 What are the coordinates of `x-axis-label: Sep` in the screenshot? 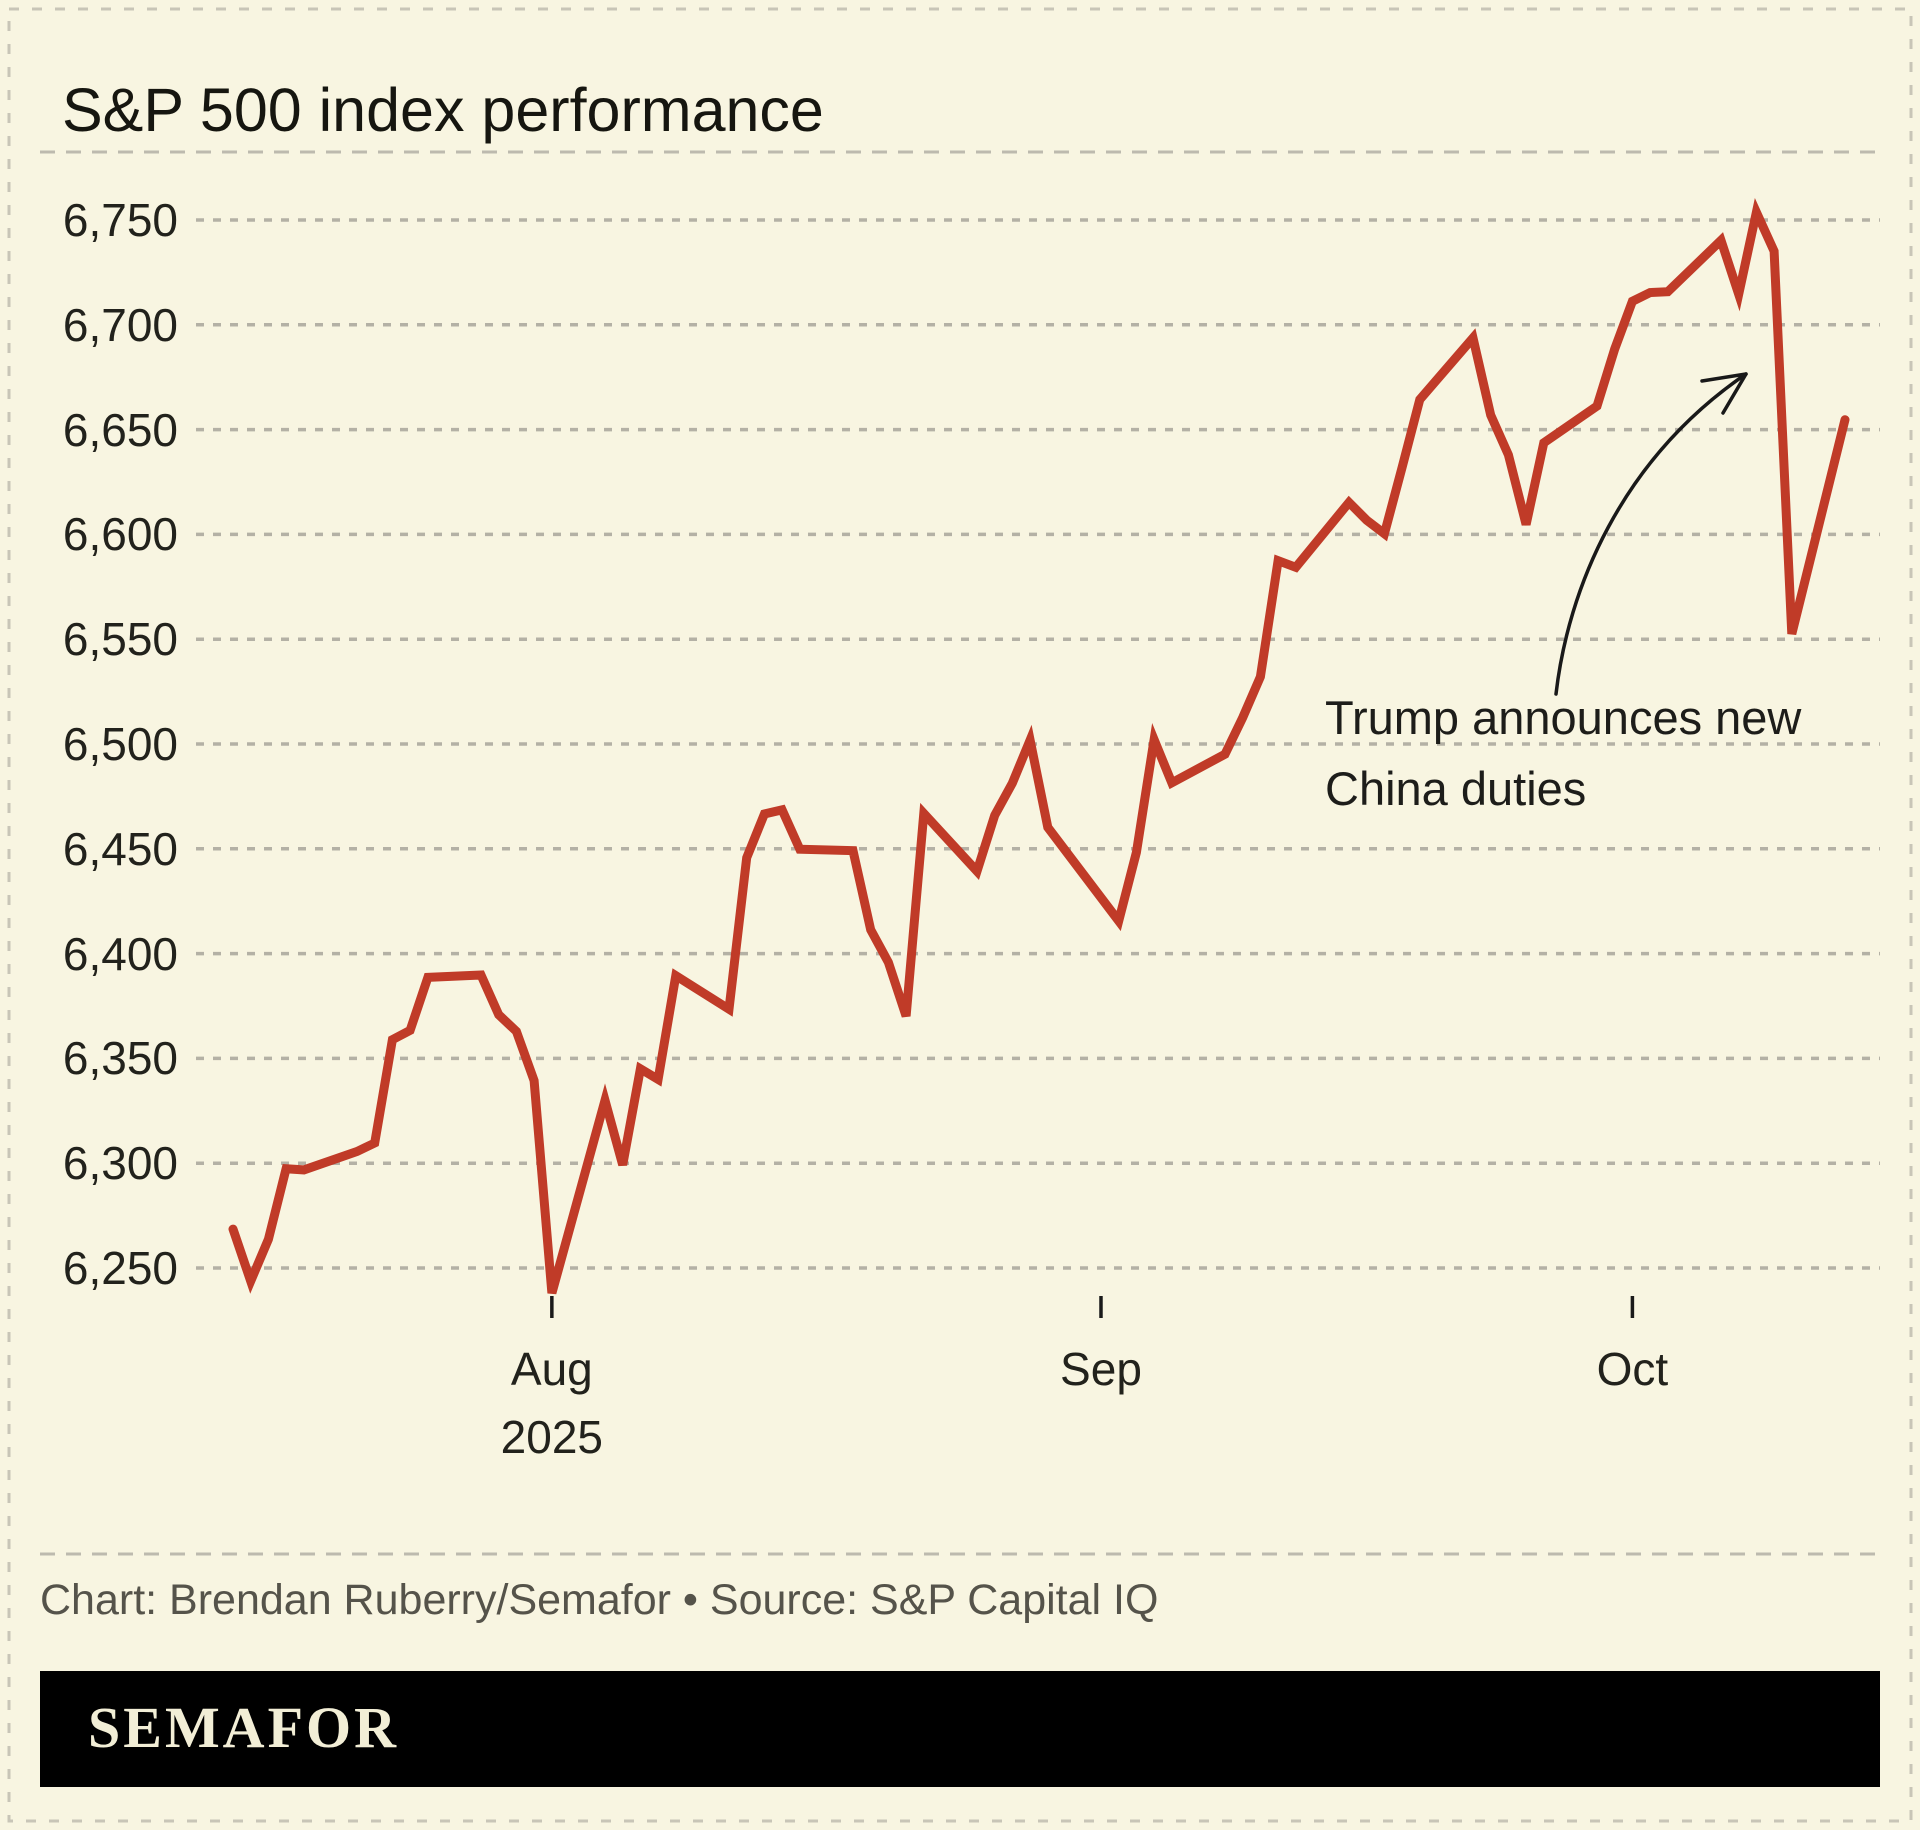 It's located at (1101, 1369).